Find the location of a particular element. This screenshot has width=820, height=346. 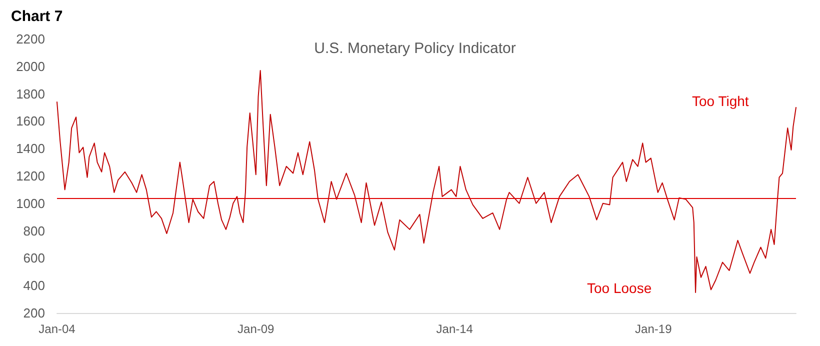

y-tick-label: 1200 is located at coordinates (30, 176).